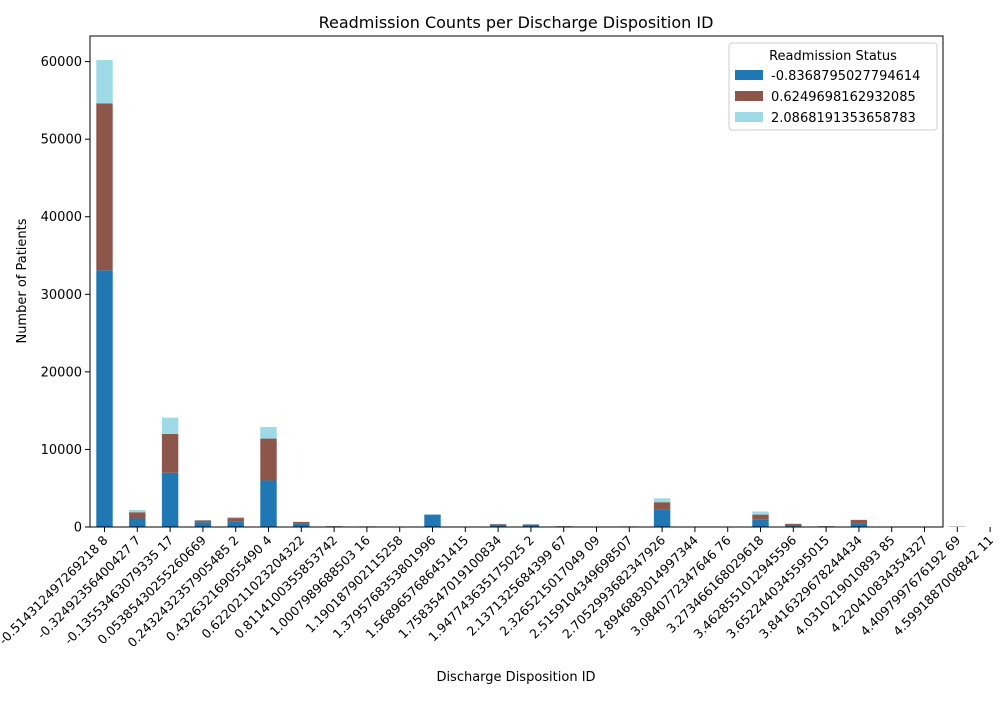  What do you see at coordinates (22, 280) in the screenshot?
I see `y-axis-label: Number of Patients` at bounding box center [22, 280].